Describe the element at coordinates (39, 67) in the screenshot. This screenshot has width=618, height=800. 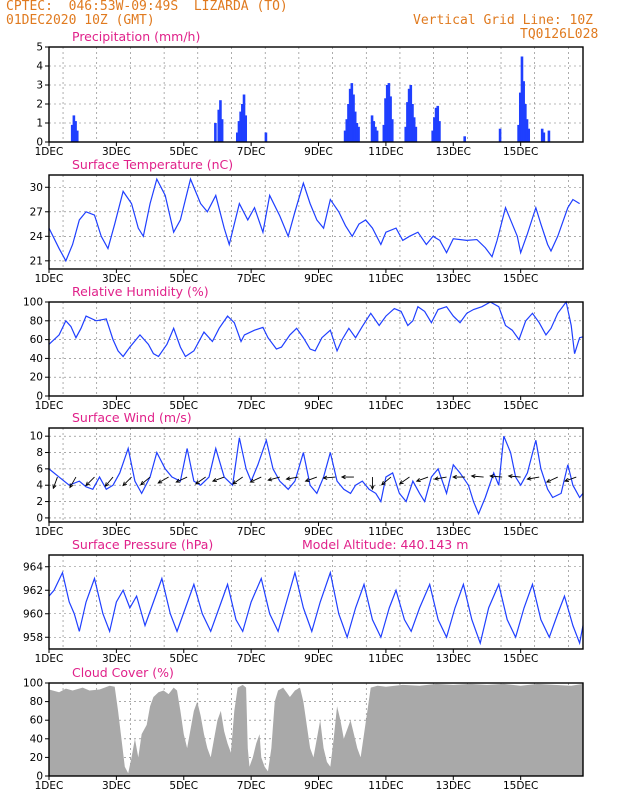
I see `y-tick-label: 4` at that location.